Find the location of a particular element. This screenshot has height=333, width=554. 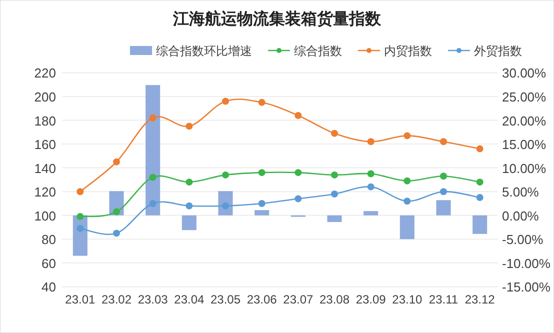

xtick: 23.02 is located at coordinates (116, 299).